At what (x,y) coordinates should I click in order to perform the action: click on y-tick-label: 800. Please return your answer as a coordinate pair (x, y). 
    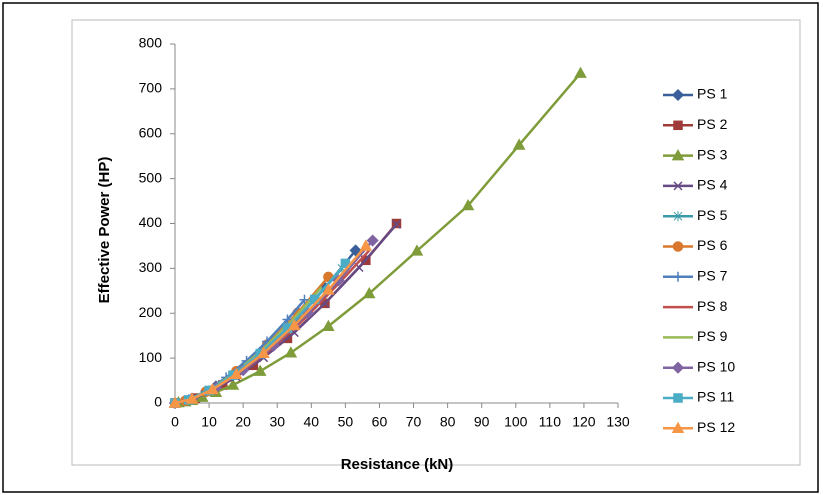
    Looking at the image, I should click on (151, 43).